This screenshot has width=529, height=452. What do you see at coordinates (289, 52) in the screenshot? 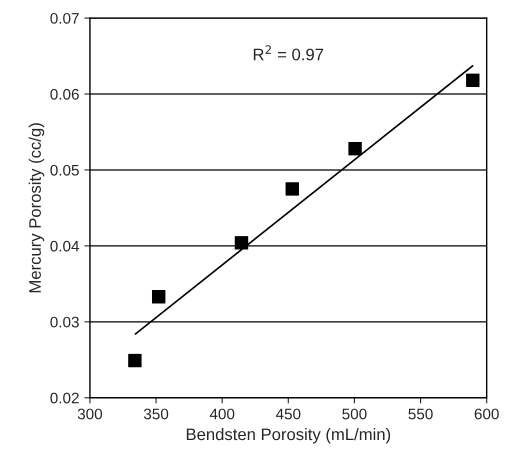
I see `annotation: R$^{2}$ = 0.97` at bounding box center [289, 52].